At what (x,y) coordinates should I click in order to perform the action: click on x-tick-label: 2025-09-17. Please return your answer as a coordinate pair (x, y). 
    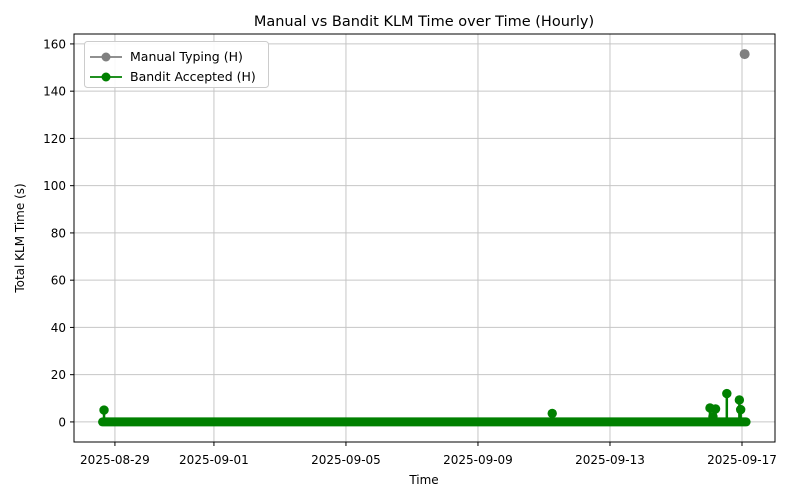
    Looking at the image, I should click on (742, 460).